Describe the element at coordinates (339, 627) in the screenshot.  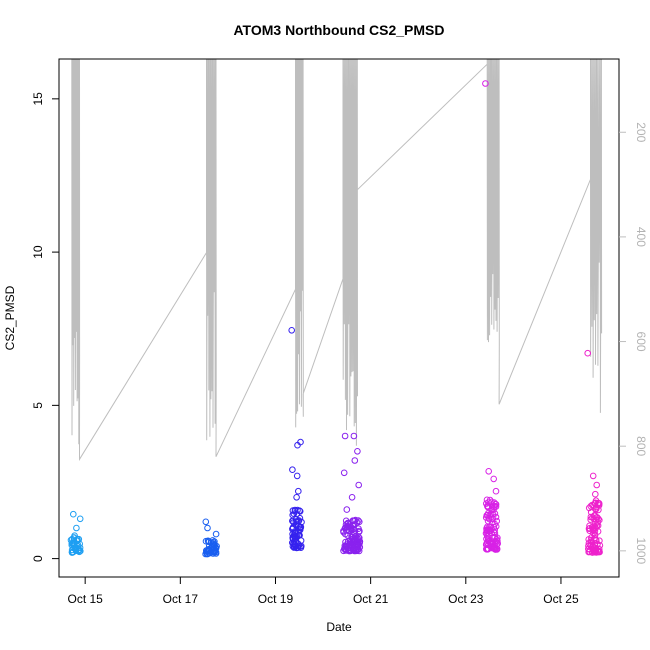
I see `x-axis-label: Date` at that location.